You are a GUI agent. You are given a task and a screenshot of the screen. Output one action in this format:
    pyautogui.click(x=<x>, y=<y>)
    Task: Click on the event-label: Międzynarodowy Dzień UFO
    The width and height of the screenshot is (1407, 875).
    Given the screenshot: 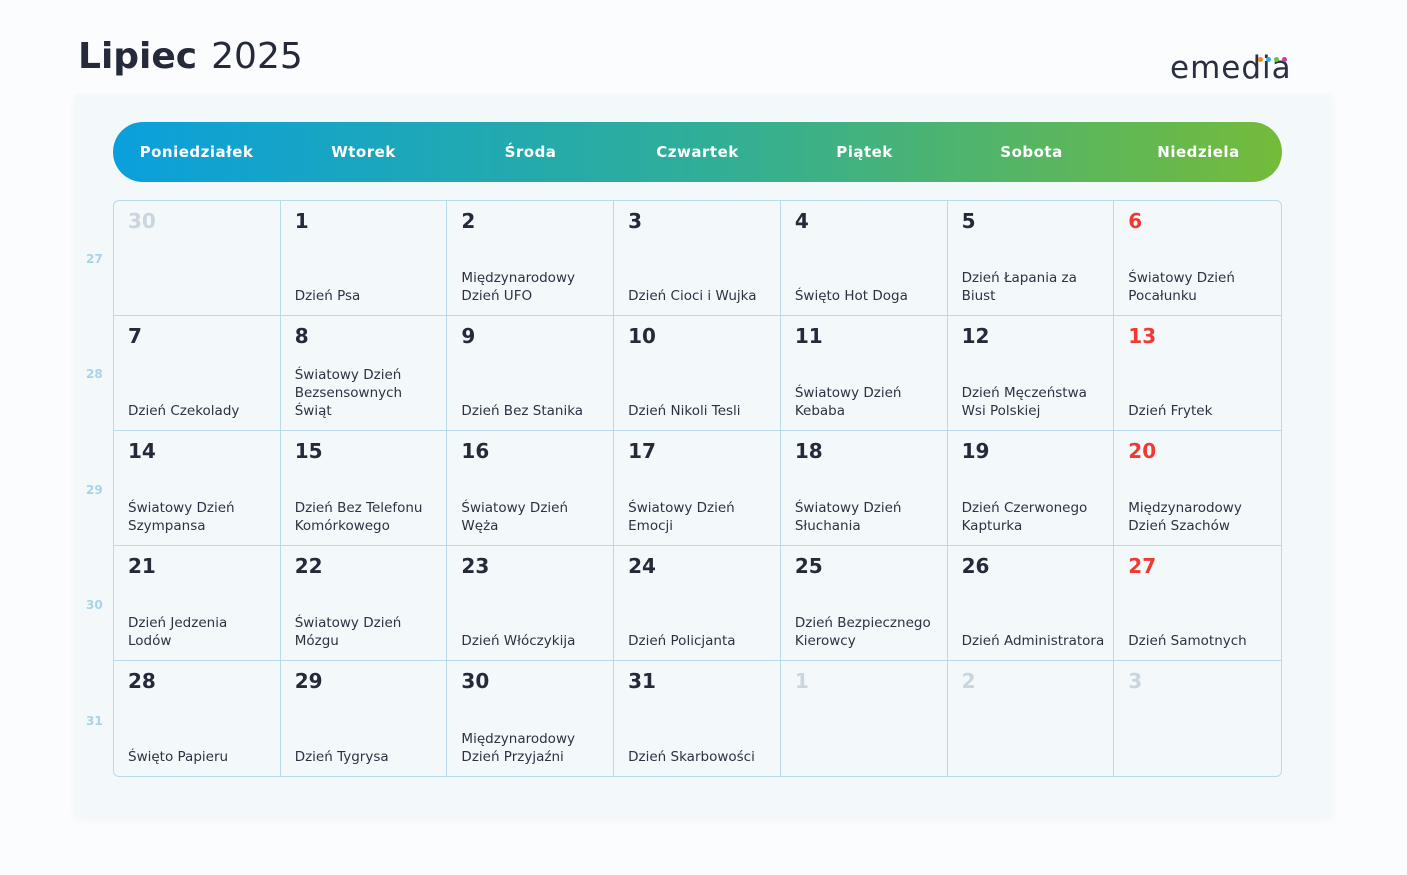 What is the action you would take?
    pyautogui.click(x=518, y=287)
    